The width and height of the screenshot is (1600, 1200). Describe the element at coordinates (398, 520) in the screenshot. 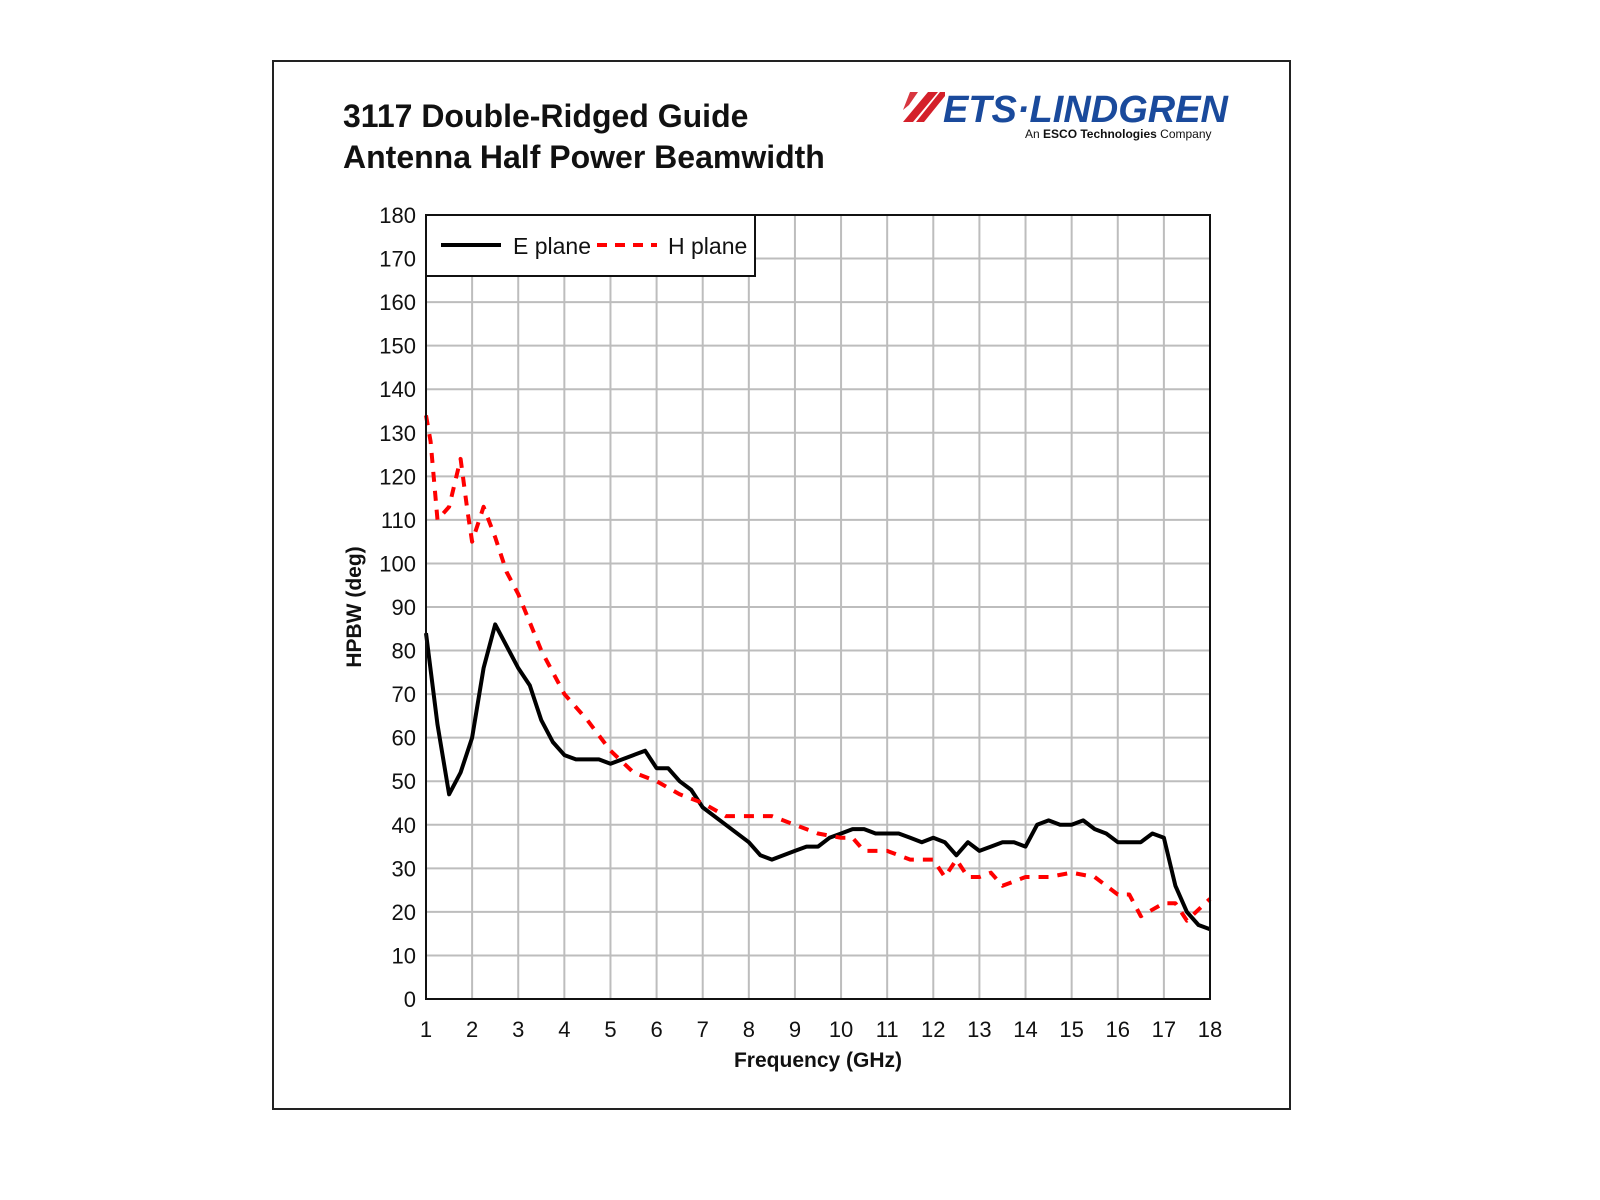

I see `y-tick-label: 110` at that location.